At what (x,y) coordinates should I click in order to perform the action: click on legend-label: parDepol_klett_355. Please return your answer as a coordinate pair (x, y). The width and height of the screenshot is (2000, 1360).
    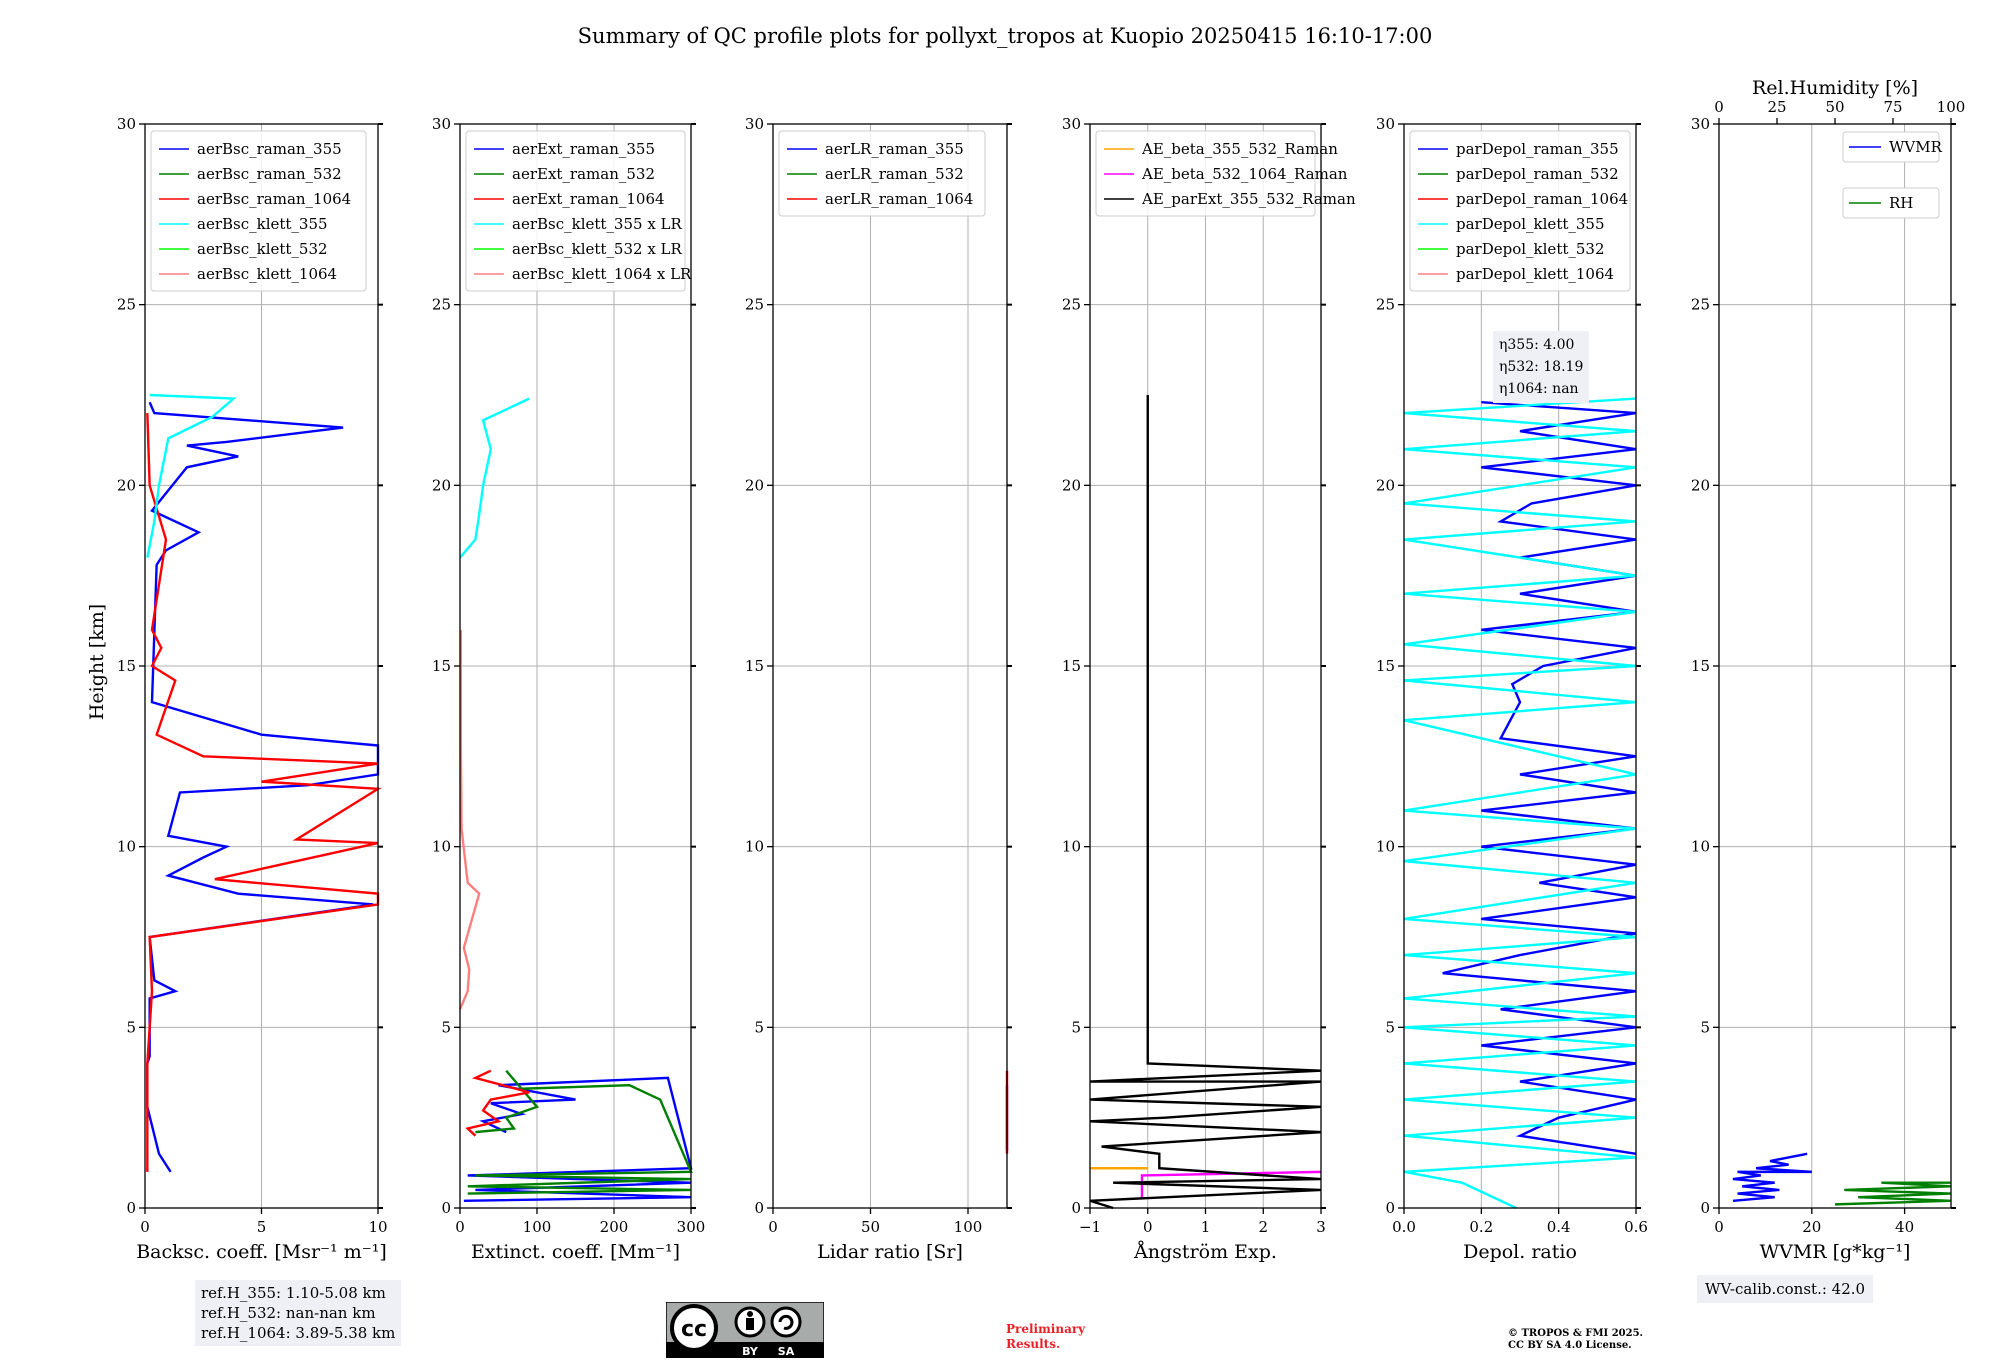
    Looking at the image, I should click on (1530, 224).